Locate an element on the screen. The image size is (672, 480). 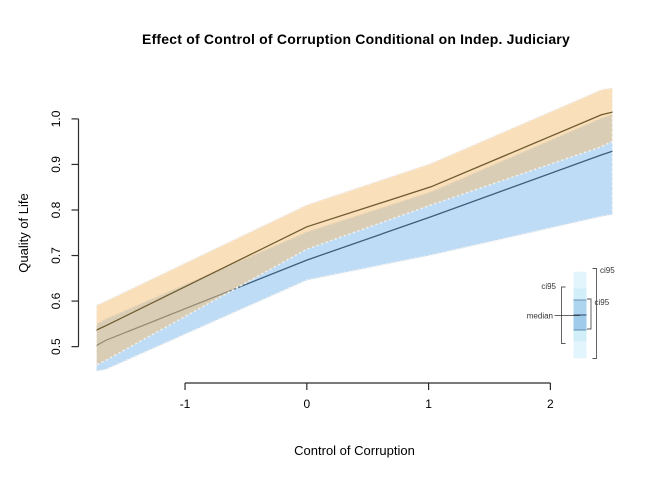
legend-label-ci95-inner: ci95 is located at coordinates (602, 302).